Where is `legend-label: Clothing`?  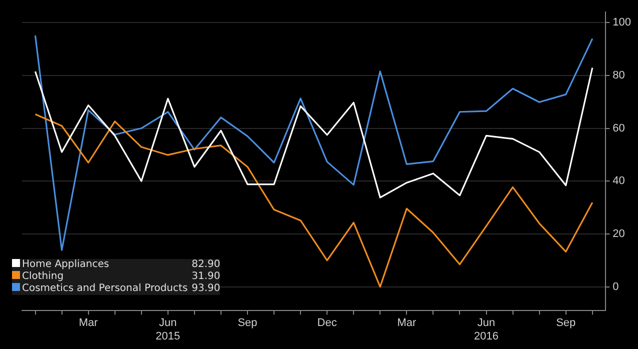
legend-label: Clothing is located at coordinates (43, 276).